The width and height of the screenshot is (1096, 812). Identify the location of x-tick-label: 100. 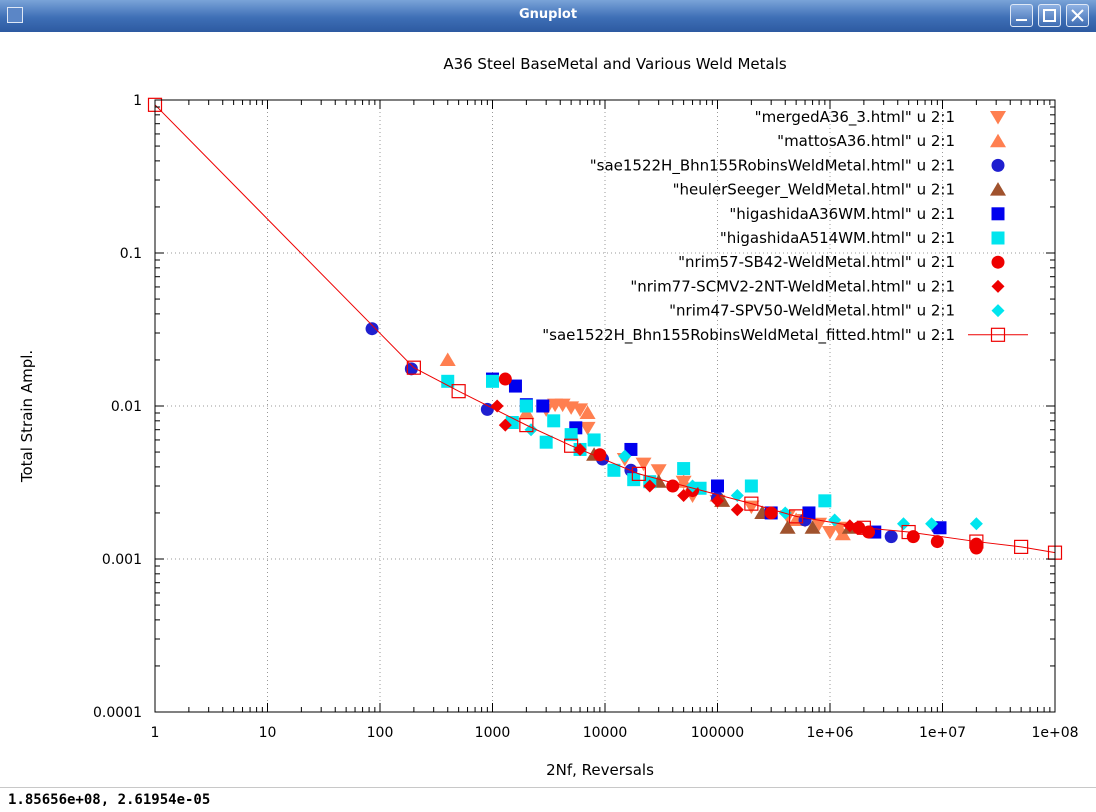
(380, 733).